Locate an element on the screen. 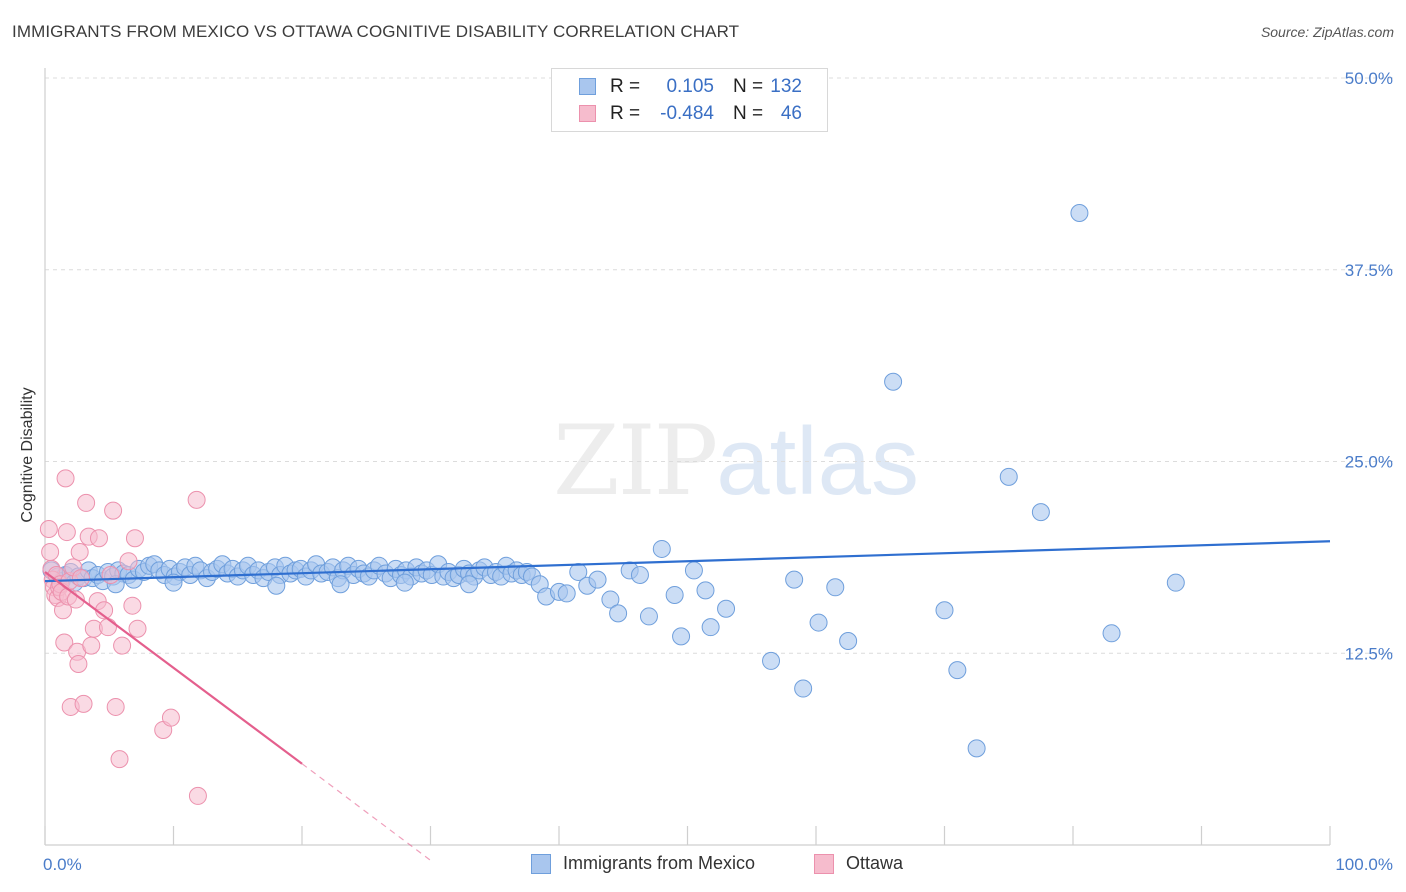 The width and height of the screenshot is (1406, 892). legend-r-value: -0.484 is located at coordinates (687, 113).